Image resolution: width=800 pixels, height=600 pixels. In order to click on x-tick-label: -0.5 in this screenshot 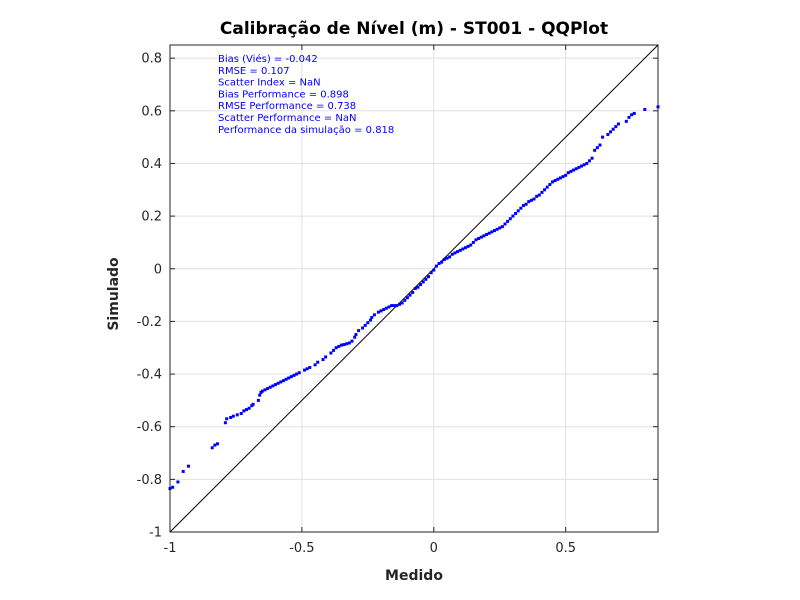, I will do `click(301, 548)`.